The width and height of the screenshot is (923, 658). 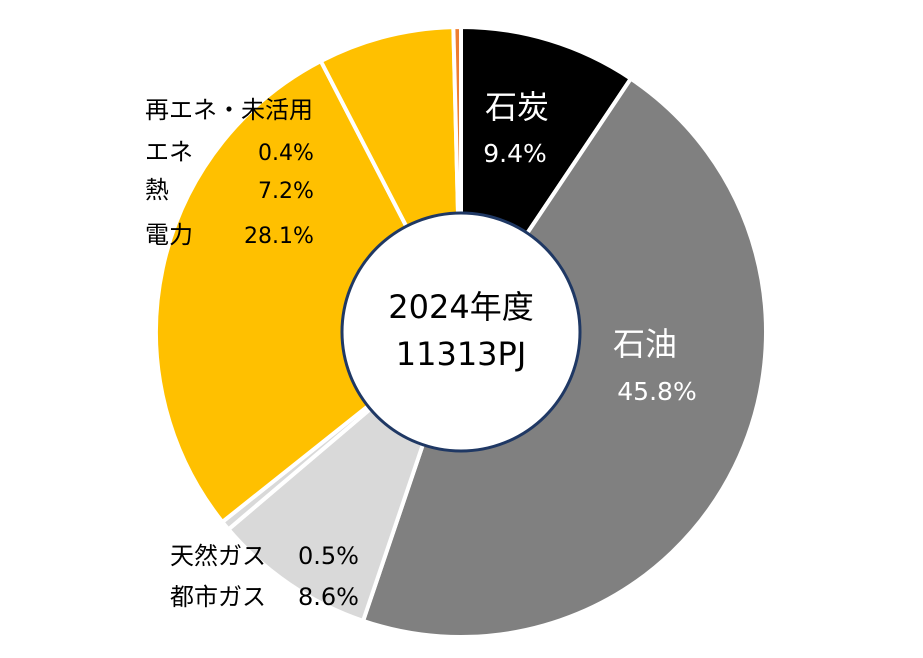 What do you see at coordinates (461, 354) in the screenshot?
I see `center-total-label: 11313PJ` at bounding box center [461, 354].